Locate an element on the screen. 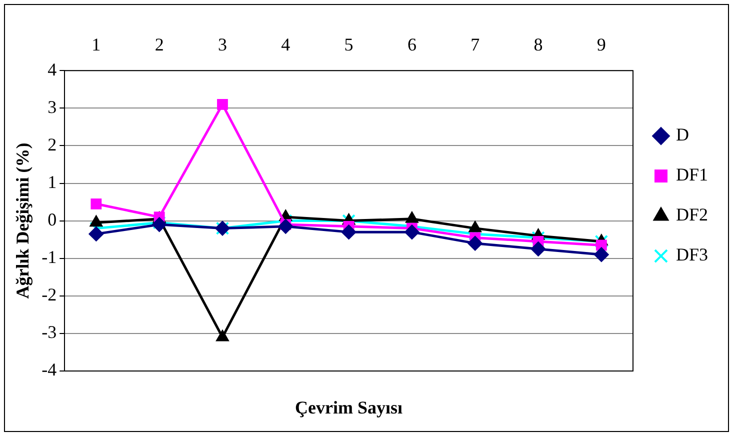  y-tick-label: -3 is located at coordinates (49, 332).